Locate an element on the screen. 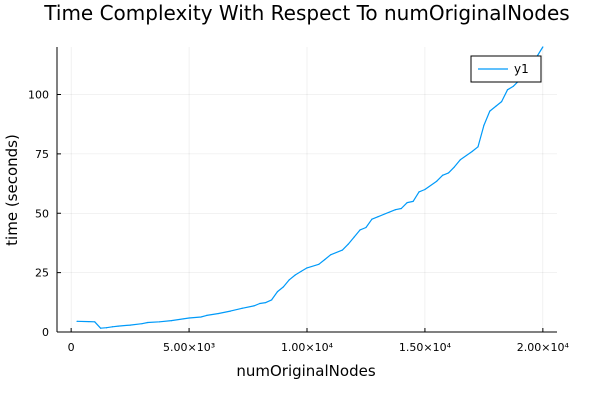 The image size is (600, 400). y-tick-label: 100 is located at coordinates (38, 95).